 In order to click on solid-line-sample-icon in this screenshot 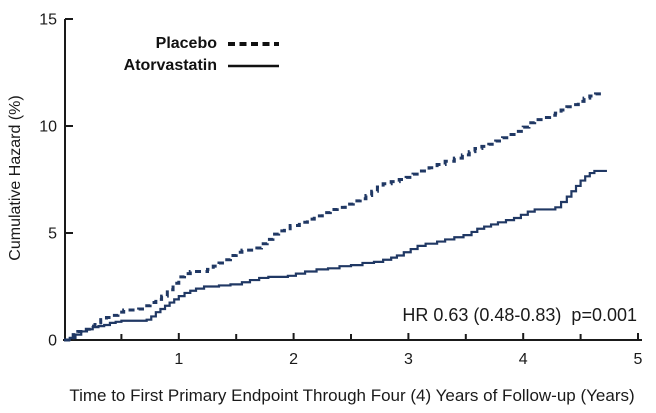, I will do `click(253, 66)`.